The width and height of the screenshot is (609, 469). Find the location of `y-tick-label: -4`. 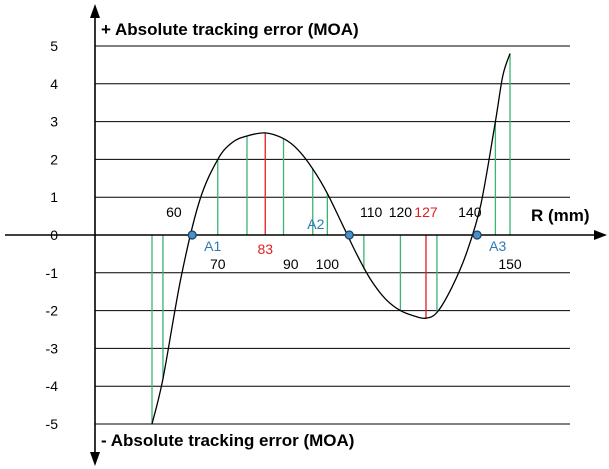

y-tick-label: -4 is located at coordinates (52, 386).